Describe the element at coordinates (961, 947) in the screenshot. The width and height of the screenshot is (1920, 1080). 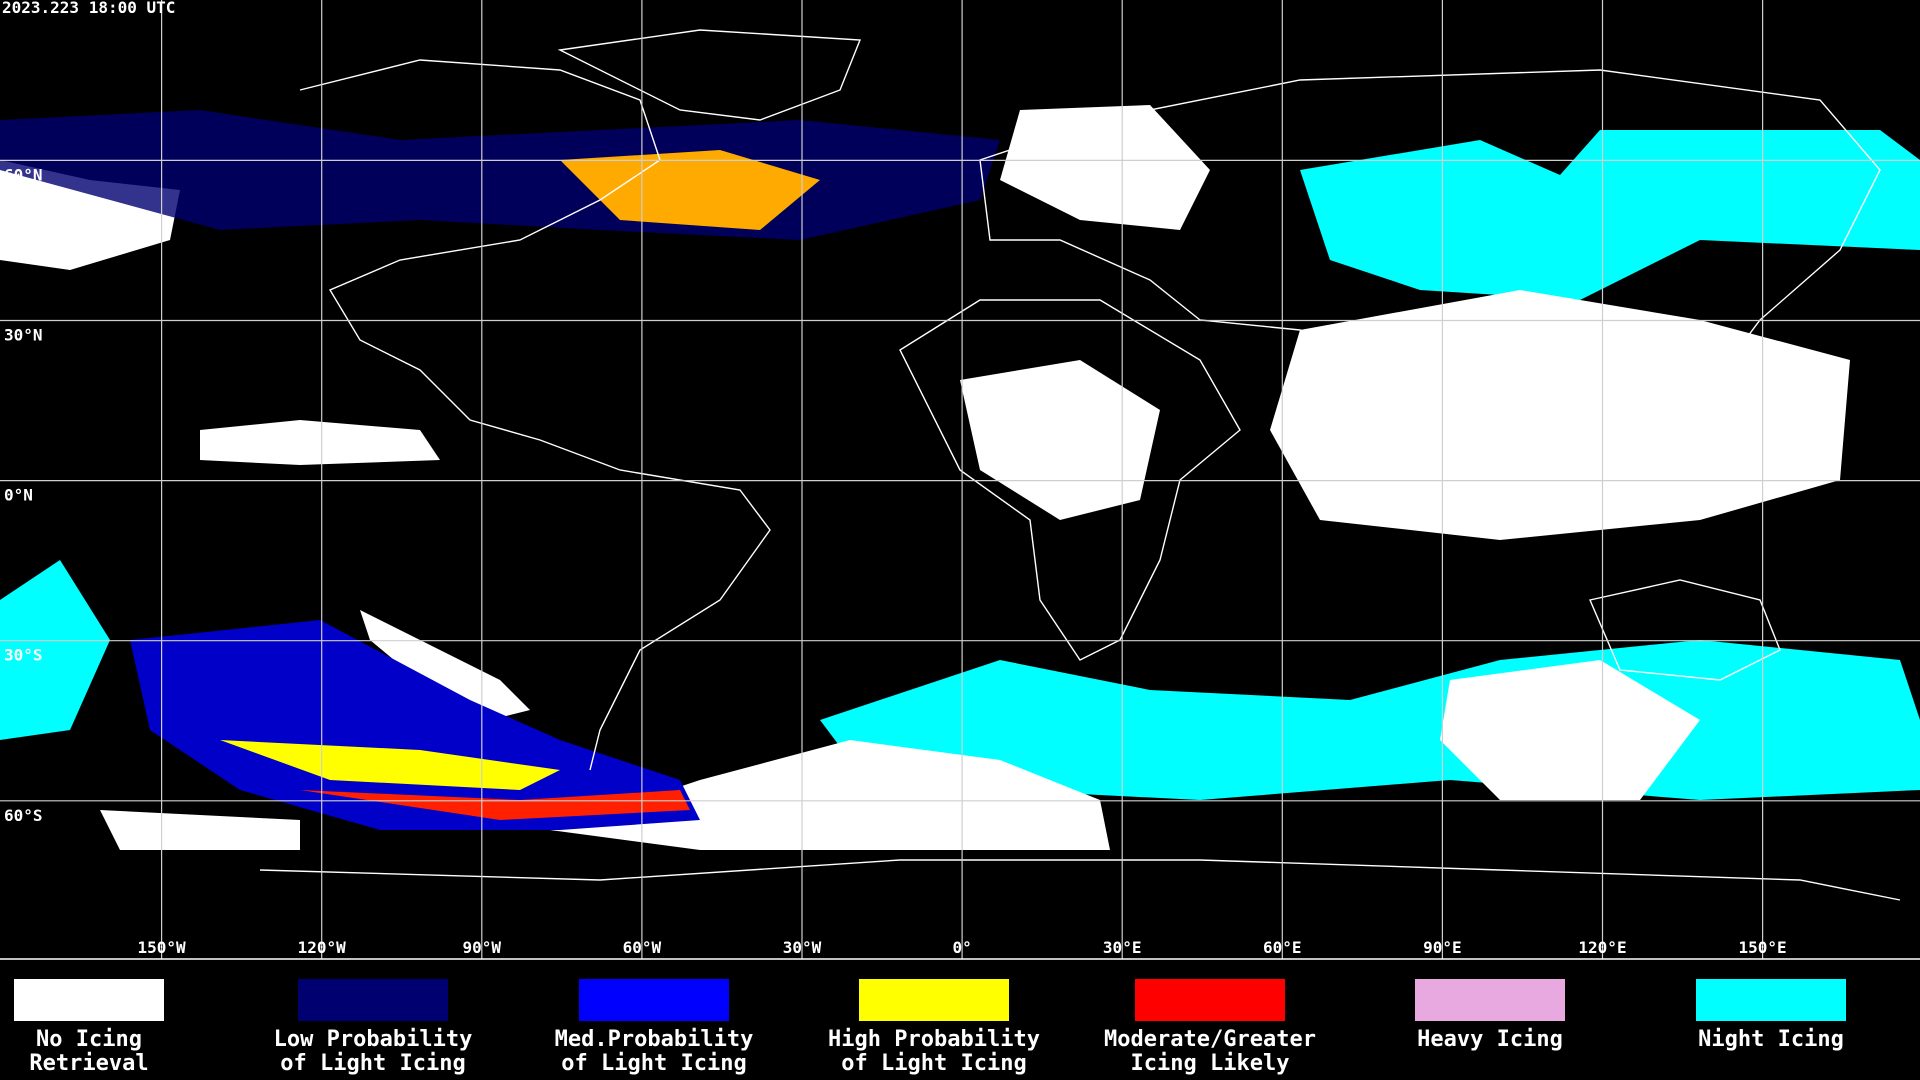
I see `longitude-label: 0°` at that location.